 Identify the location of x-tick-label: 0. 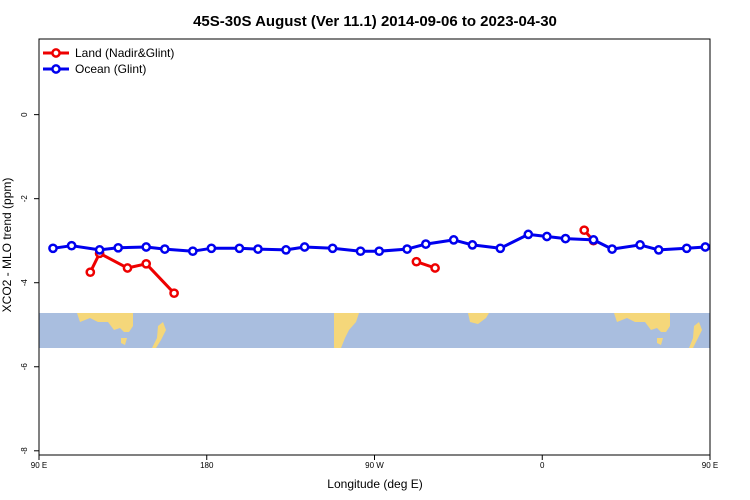
(542, 465).